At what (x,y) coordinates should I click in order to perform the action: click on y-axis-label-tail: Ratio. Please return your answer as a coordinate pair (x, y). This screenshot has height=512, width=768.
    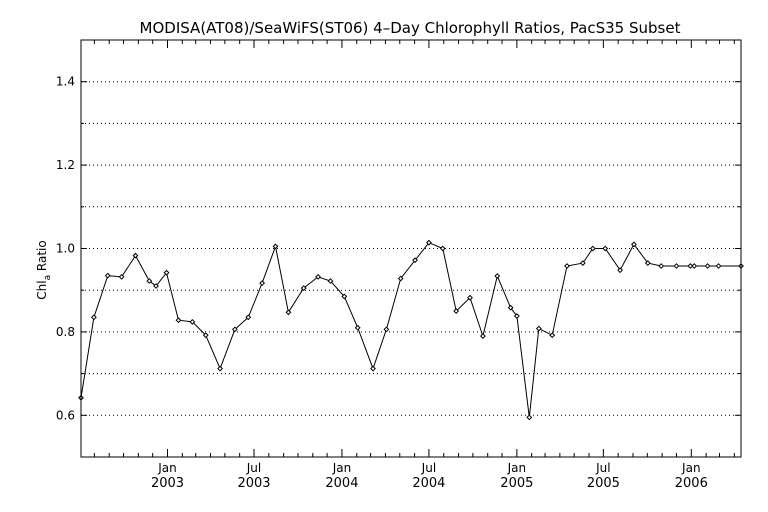
    Looking at the image, I should click on (42, 257).